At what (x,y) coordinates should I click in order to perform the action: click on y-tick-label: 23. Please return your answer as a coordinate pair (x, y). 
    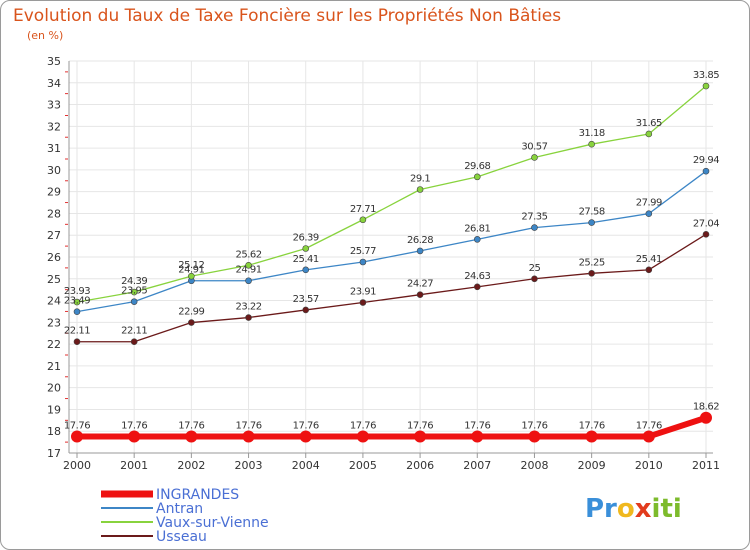
    Looking at the image, I should click on (54, 322).